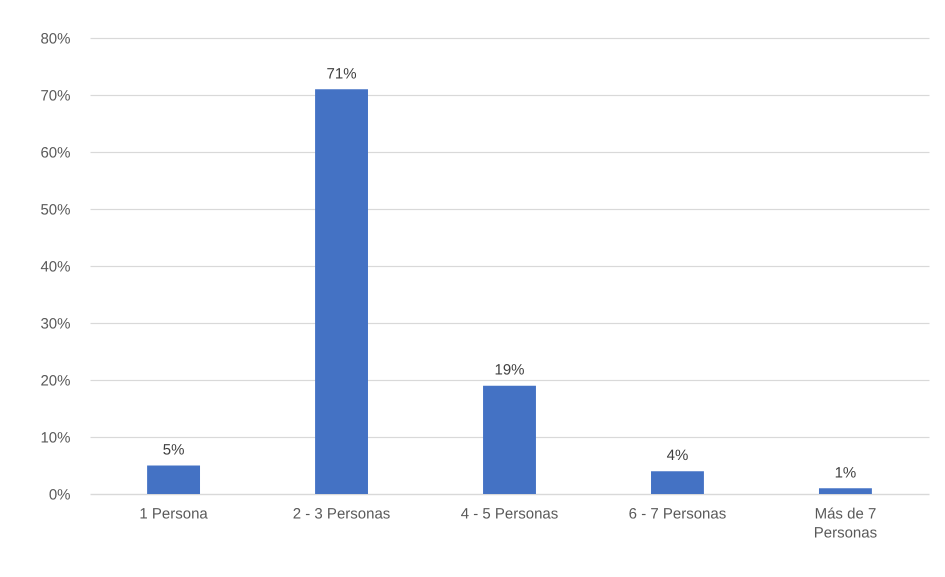 The image size is (945, 577). I want to click on x-tick-label: 4 - 5 Personas, so click(509, 514).